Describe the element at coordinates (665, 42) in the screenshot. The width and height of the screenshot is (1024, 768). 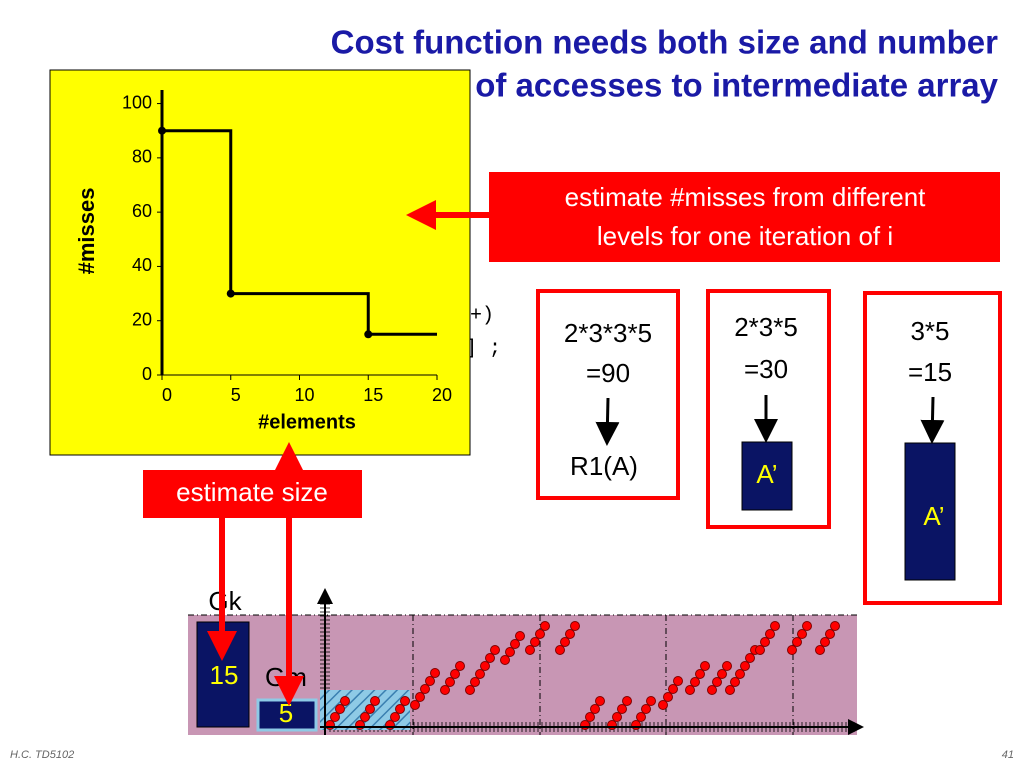
I see `title-line: Cost function needs both size and number` at that location.